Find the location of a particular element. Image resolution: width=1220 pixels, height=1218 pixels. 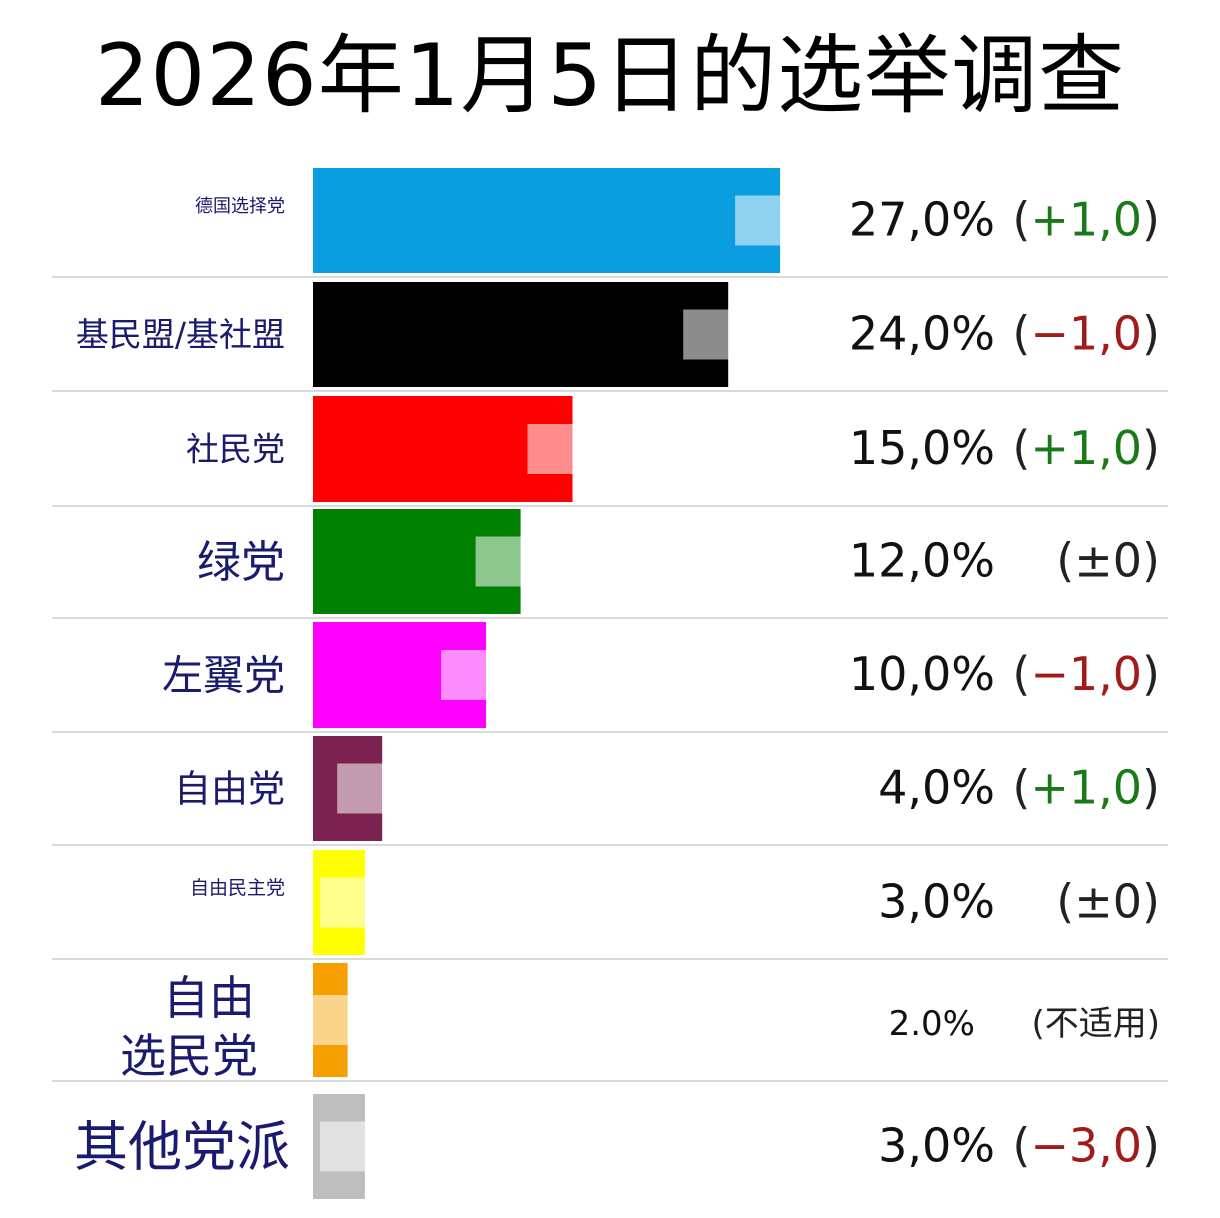

party-label: 基民盟/基社盟 is located at coordinates (180, 334).